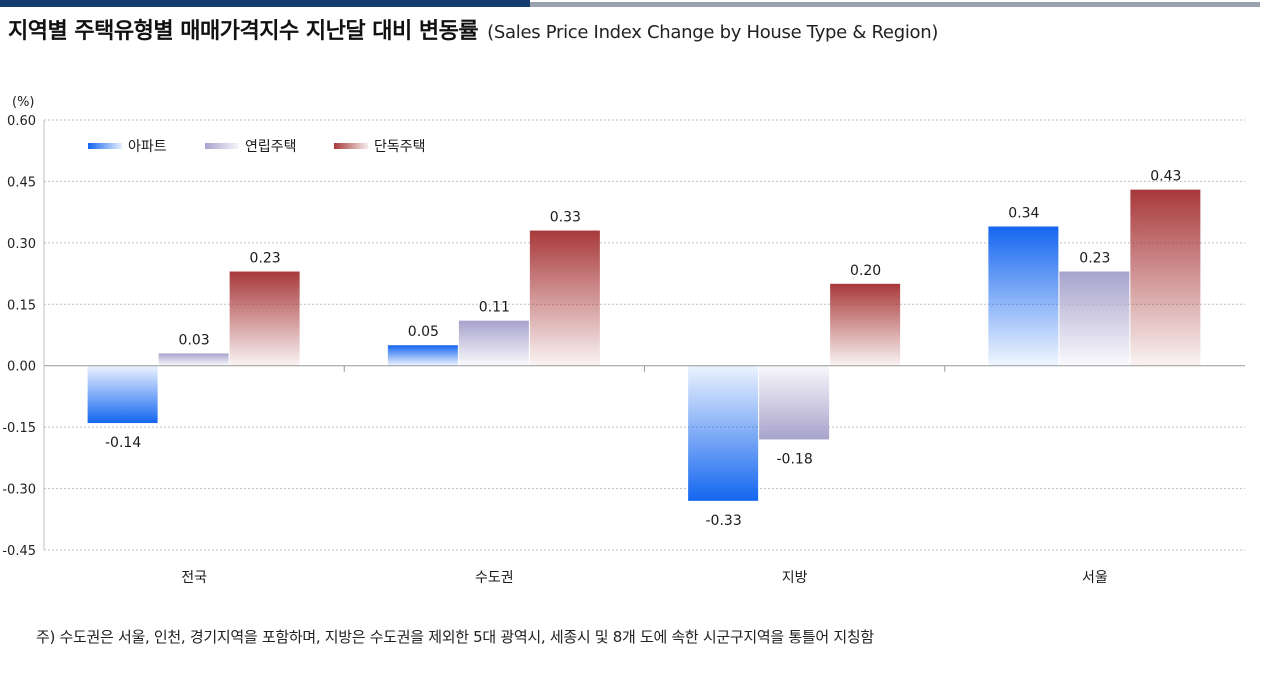  Describe the element at coordinates (19, 428) in the screenshot. I see `y-tick-label: -0.15` at that location.